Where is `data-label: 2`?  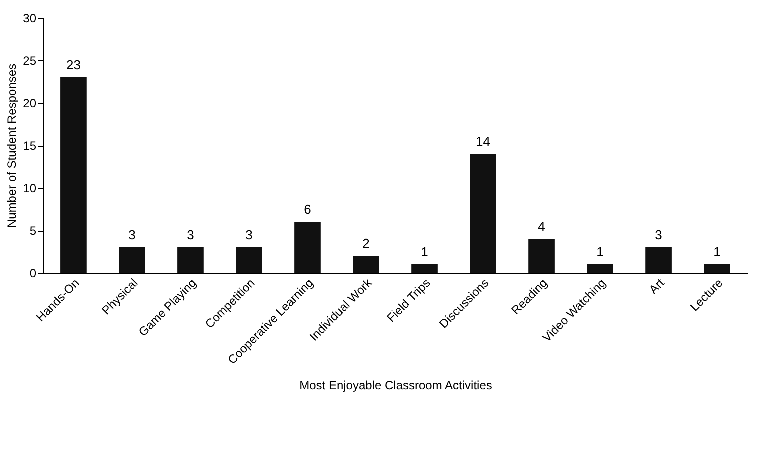 data-label: 2 is located at coordinates (366, 243).